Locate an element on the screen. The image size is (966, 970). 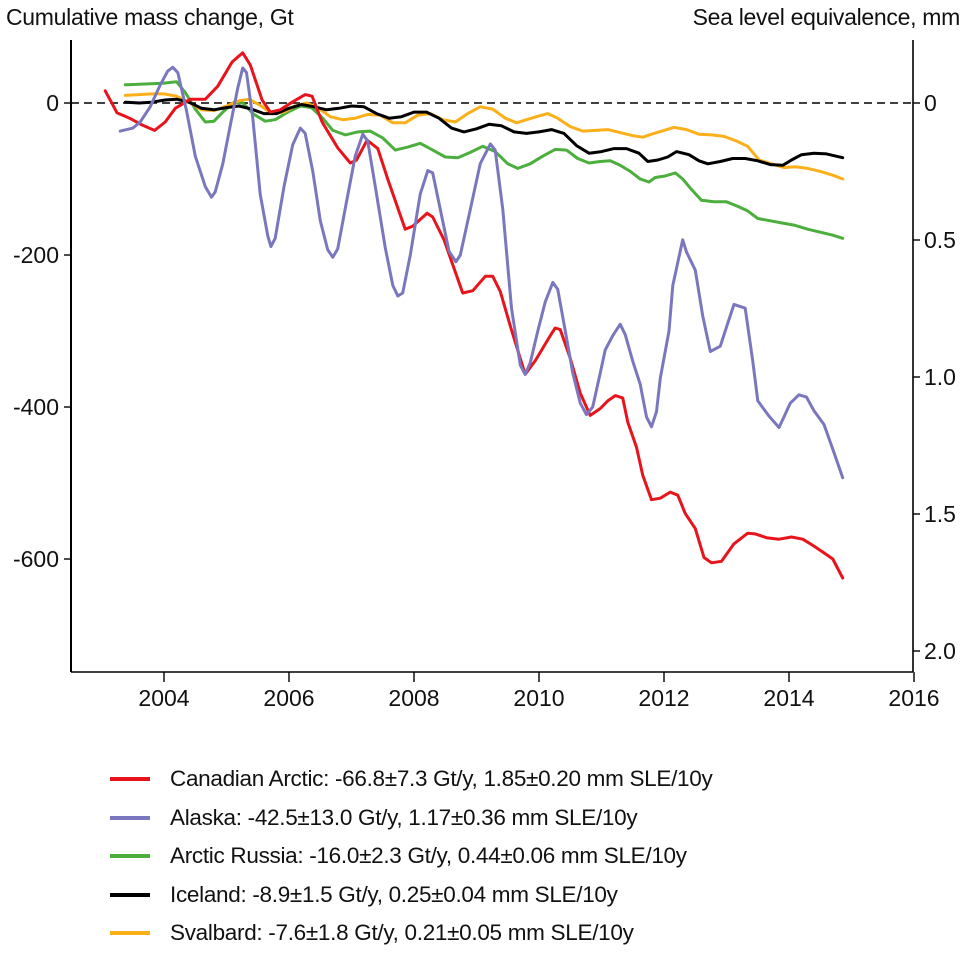
x-tick-label: 2006 is located at coordinates (288, 698).